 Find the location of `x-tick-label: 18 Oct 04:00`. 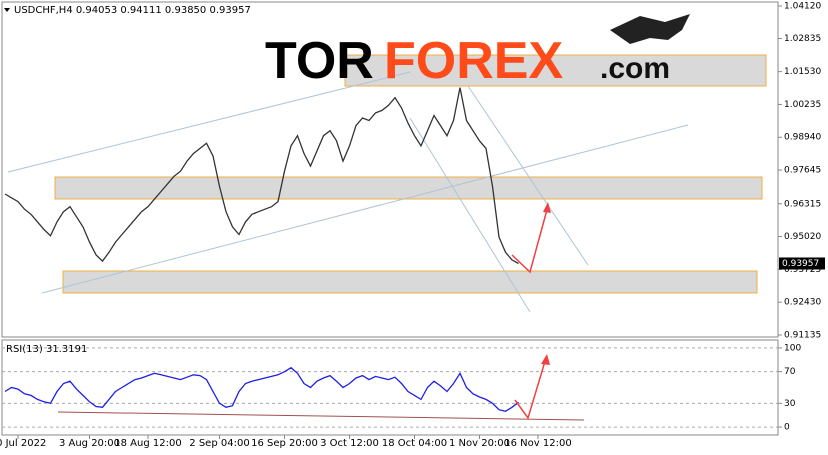

x-tick-label: 18 Oct 04:00 is located at coordinates (414, 443).